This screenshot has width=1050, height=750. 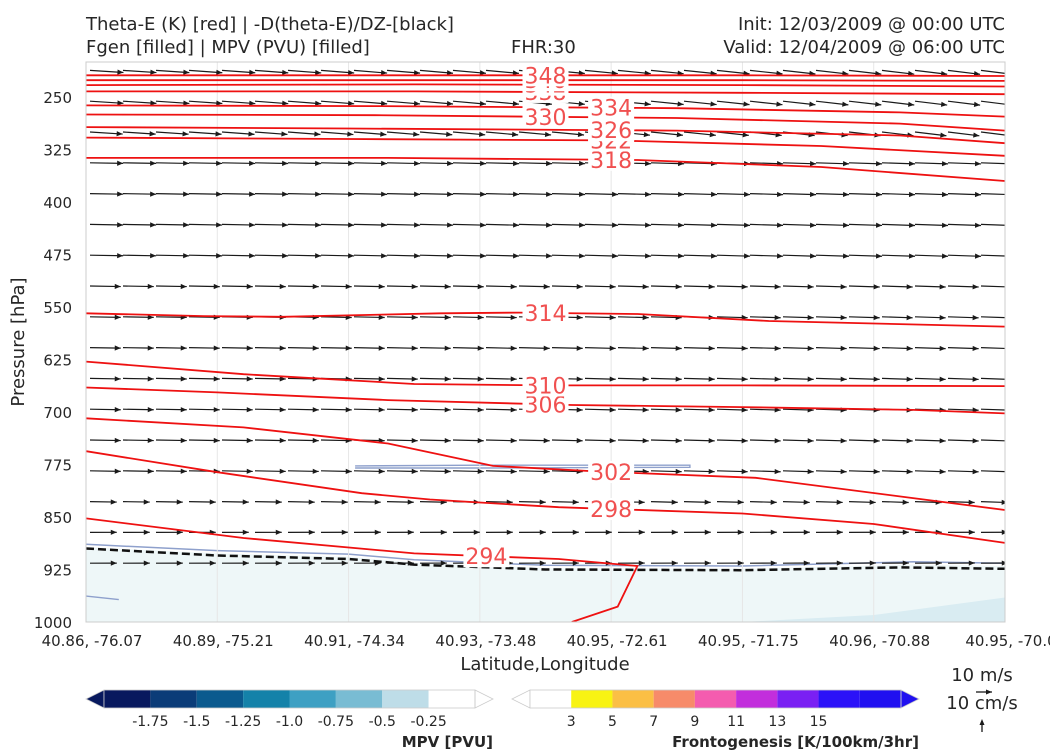 What do you see at coordinates (982, 675) in the screenshot?
I see `wind-scale-label: 10 m/s` at bounding box center [982, 675].